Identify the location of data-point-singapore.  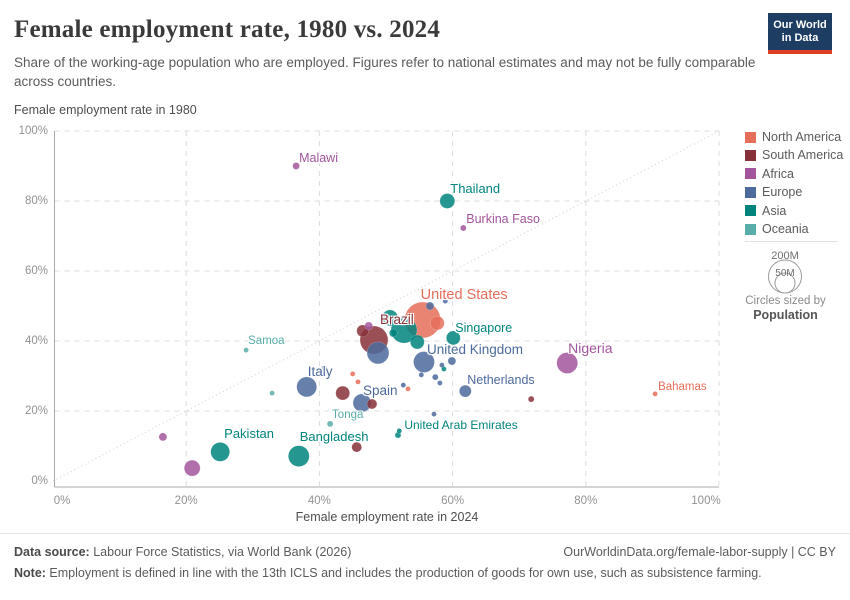
(453, 338).